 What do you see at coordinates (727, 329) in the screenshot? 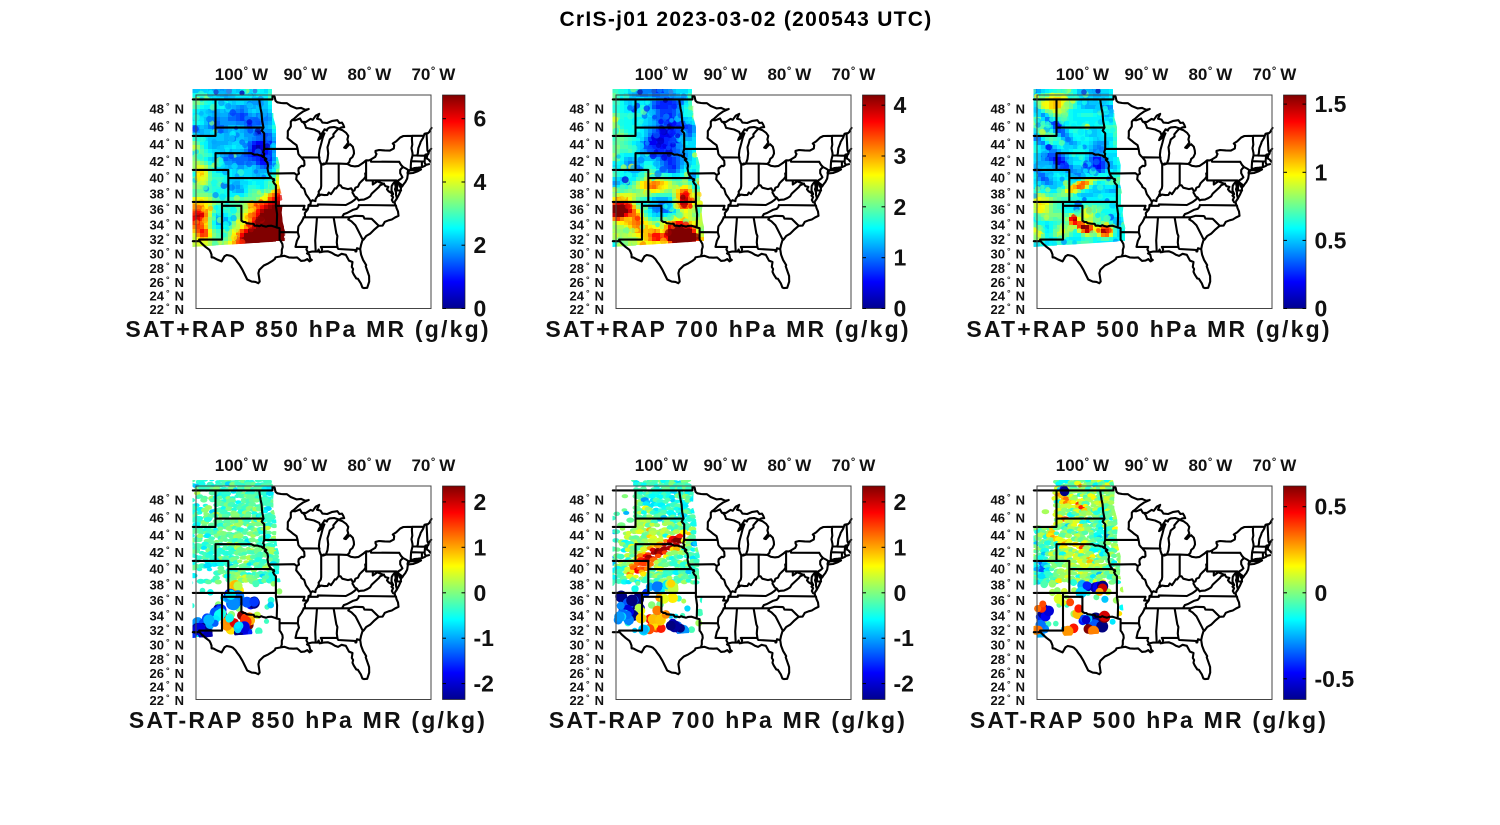
I see `svg-text: SAT+RAP 700 hPa MR (g/kg)` at bounding box center [727, 329].